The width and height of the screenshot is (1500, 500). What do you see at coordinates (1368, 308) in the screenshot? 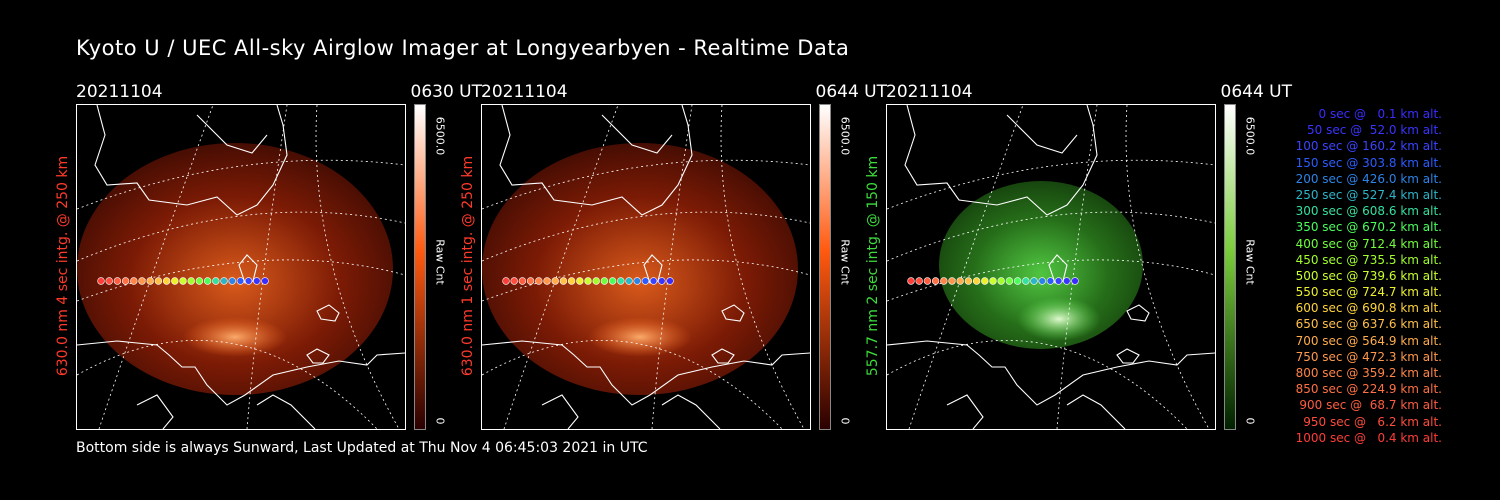
I see `legend-entry: 600 sec @ 690.8 km alt.` at bounding box center [1368, 308].